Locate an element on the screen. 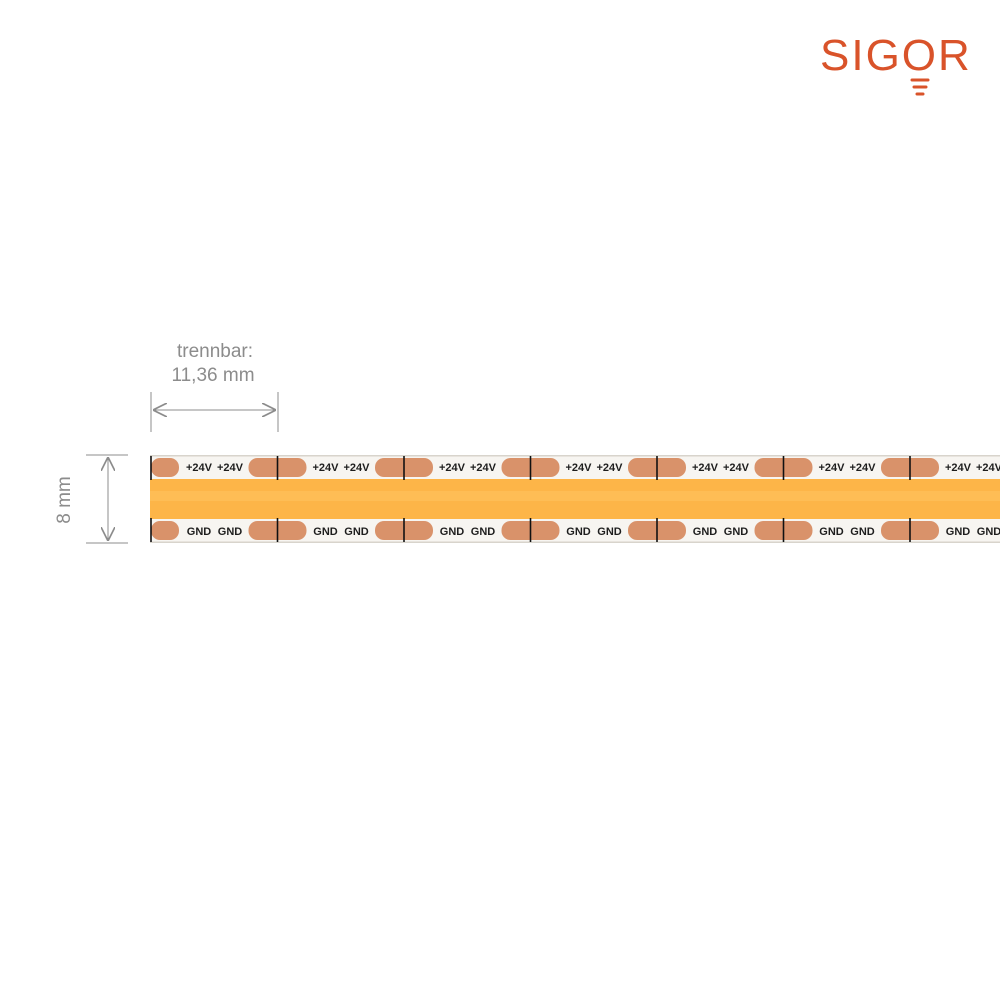 The height and width of the screenshot is (1000, 1000). cut-distance-label: trennbar: is located at coordinates (215, 351).